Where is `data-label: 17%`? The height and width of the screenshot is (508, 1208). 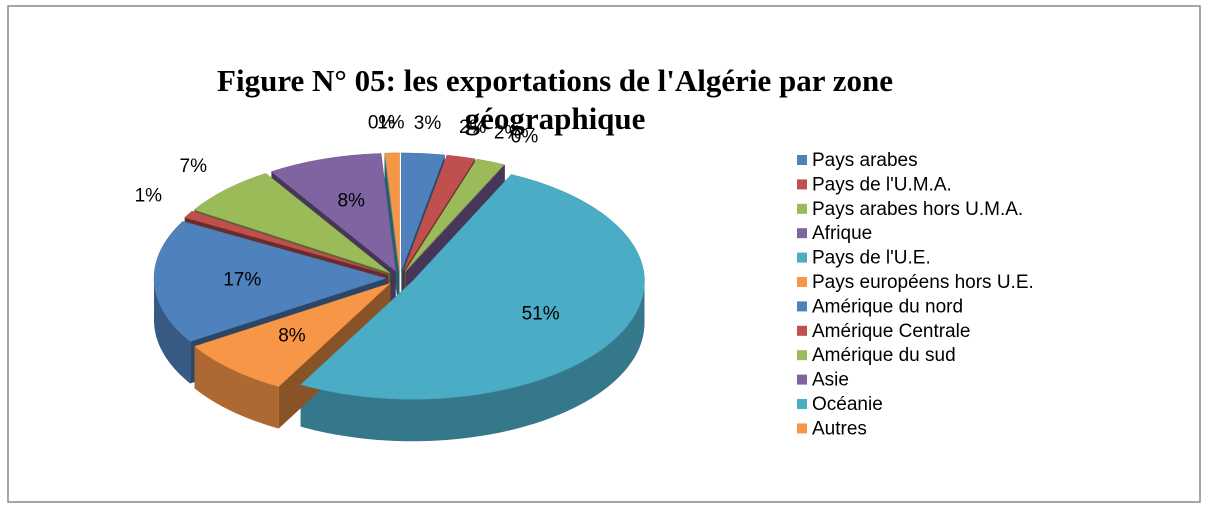
data-label: 17% is located at coordinates (242, 280).